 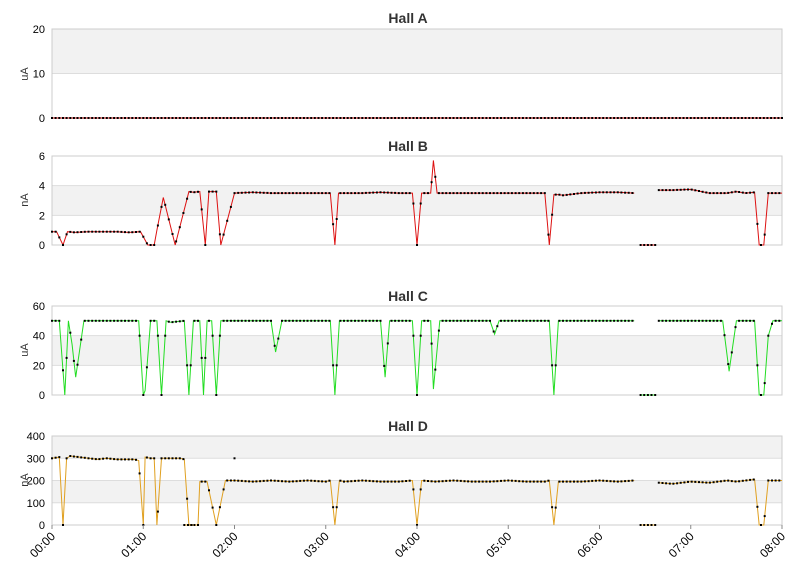 I want to click on y-tick-label: 40, so click(x=39, y=337).